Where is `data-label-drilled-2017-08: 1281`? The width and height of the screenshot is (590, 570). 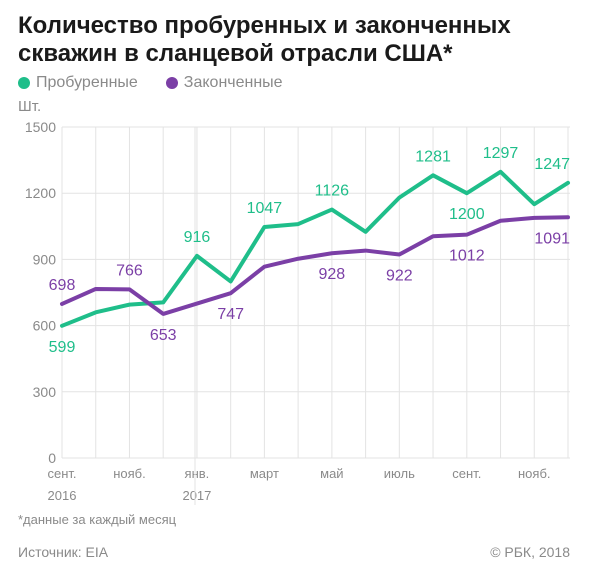
data-label-drilled-2017-08: 1281 is located at coordinates (433, 156).